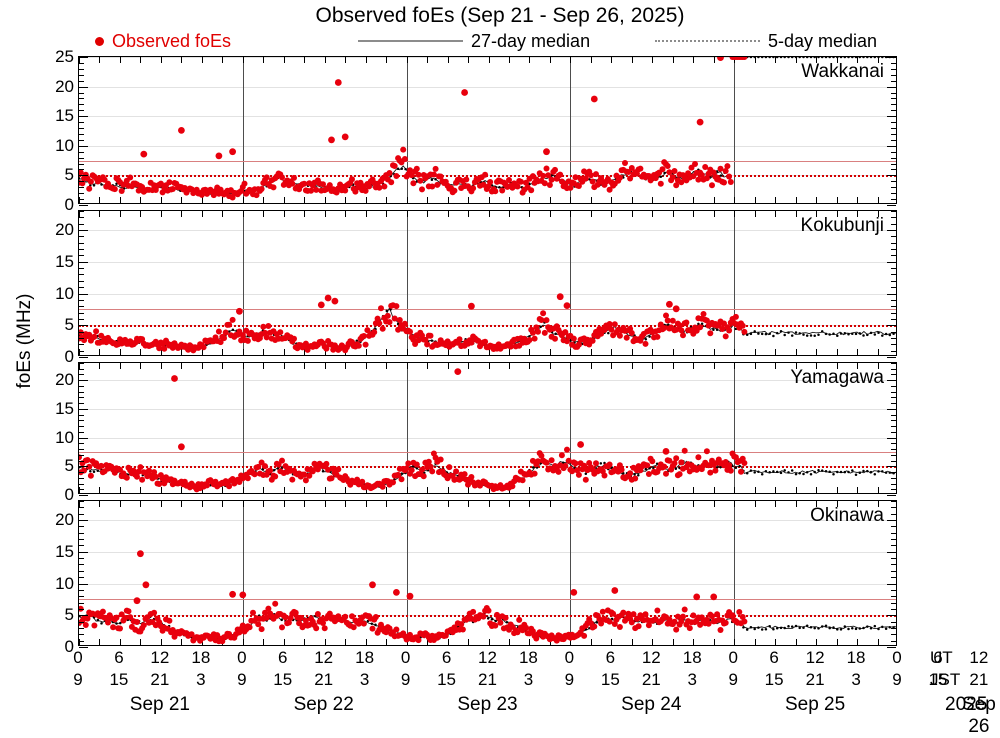  What do you see at coordinates (69, 325) in the screenshot?
I see `y-tick-label: 5` at bounding box center [69, 325].